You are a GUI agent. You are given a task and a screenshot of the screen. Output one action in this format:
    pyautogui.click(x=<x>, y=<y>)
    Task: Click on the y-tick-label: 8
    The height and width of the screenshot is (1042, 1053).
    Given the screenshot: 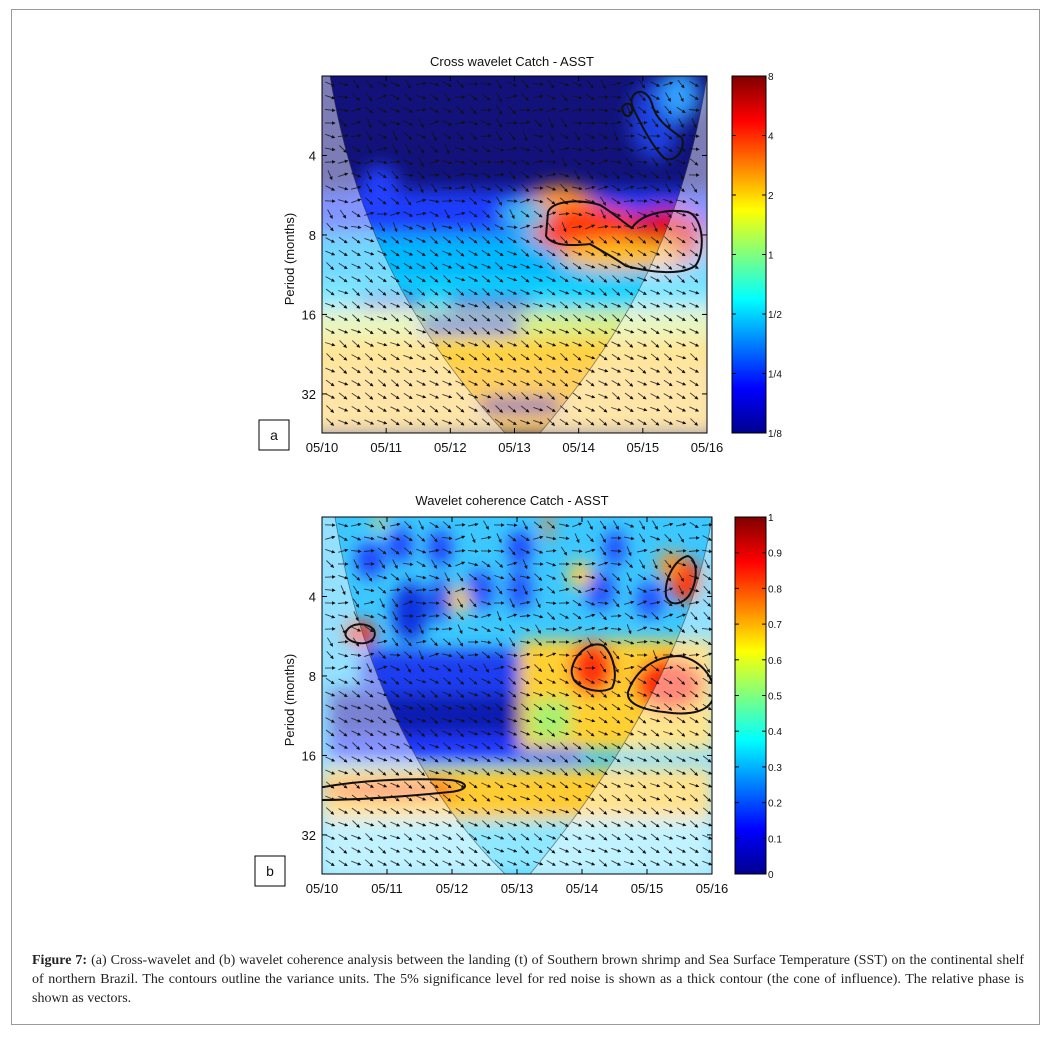 What is the action you would take?
    pyautogui.click(x=312, y=235)
    